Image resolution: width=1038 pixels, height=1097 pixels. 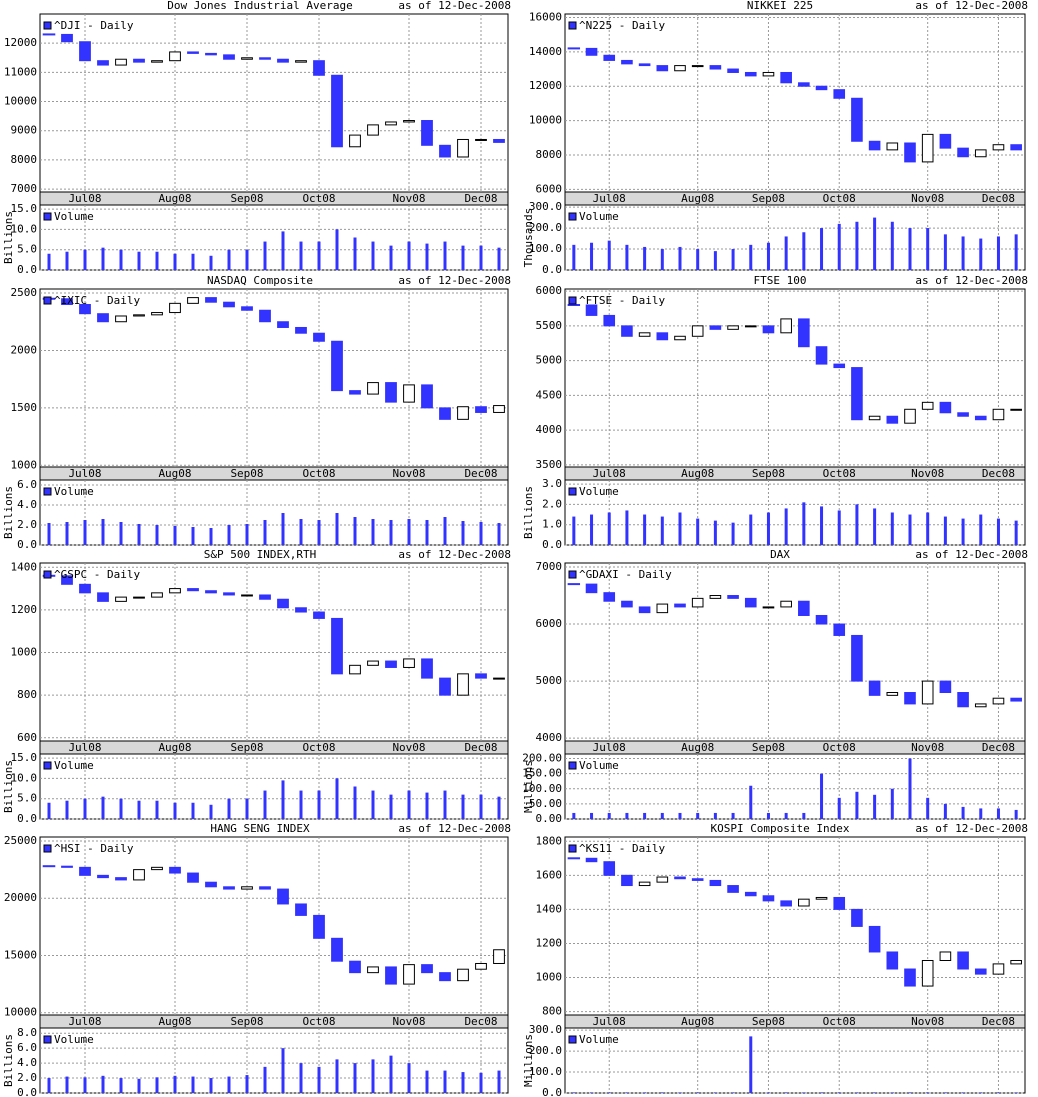 What do you see at coordinates (549, 290) in the screenshot?
I see `y-tick-label: 6000` at bounding box center [549, 290].